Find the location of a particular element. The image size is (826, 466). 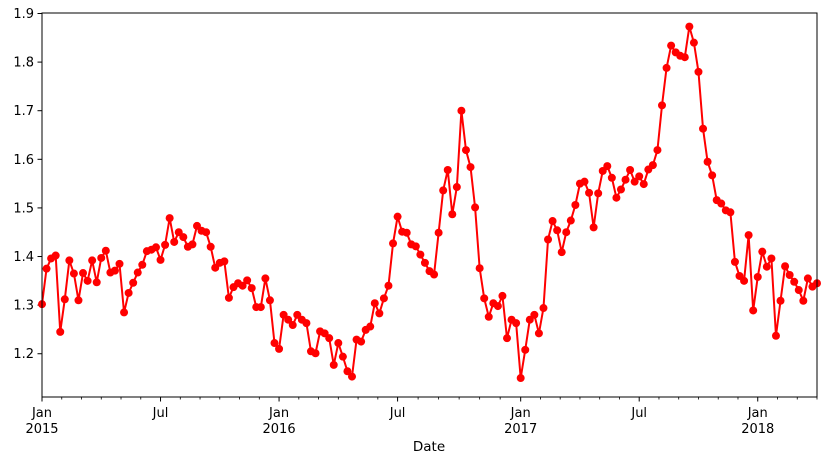

y-tick-label: 1.4 is located at coordinates (23, 257).